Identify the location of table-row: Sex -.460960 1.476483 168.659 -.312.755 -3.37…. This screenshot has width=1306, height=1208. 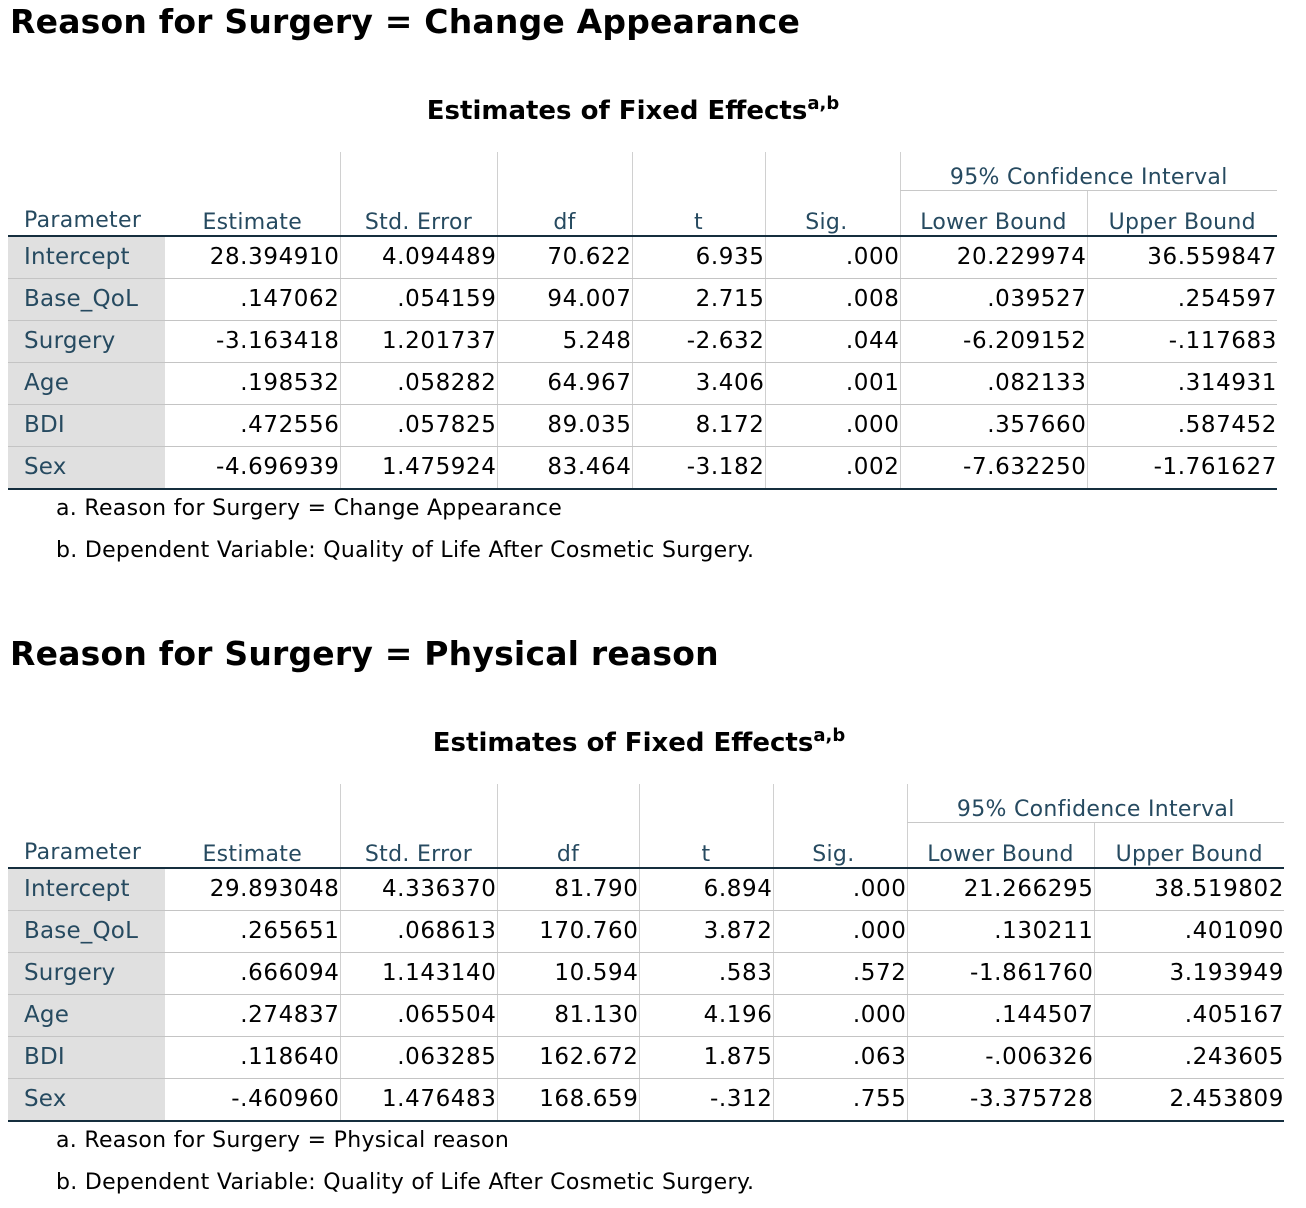
(646, 1100).